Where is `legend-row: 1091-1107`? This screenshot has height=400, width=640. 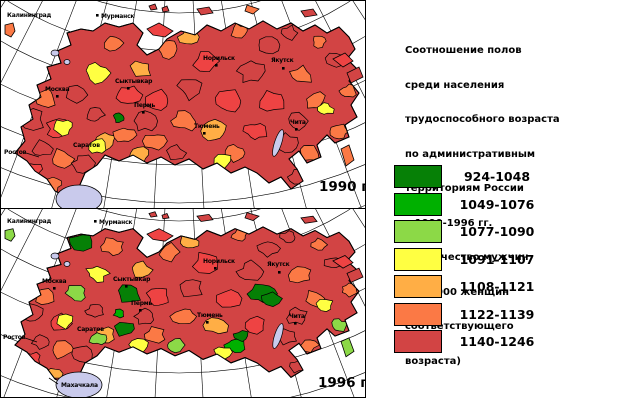 legend-row: 1091-1107 is located at coordinates (473, 259).